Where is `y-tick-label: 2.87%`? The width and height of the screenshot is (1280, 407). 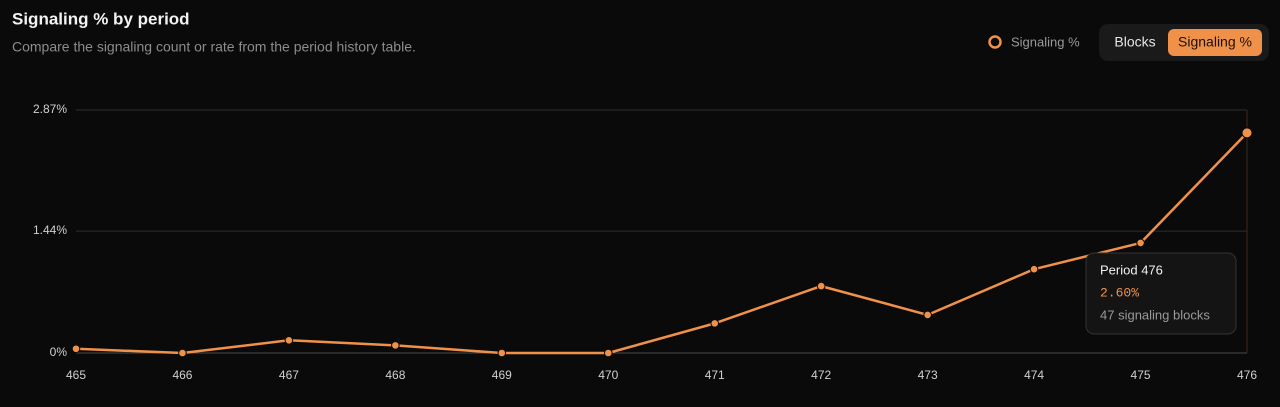
y-tick-label: 2.87% is located at coordinates (50, 109).